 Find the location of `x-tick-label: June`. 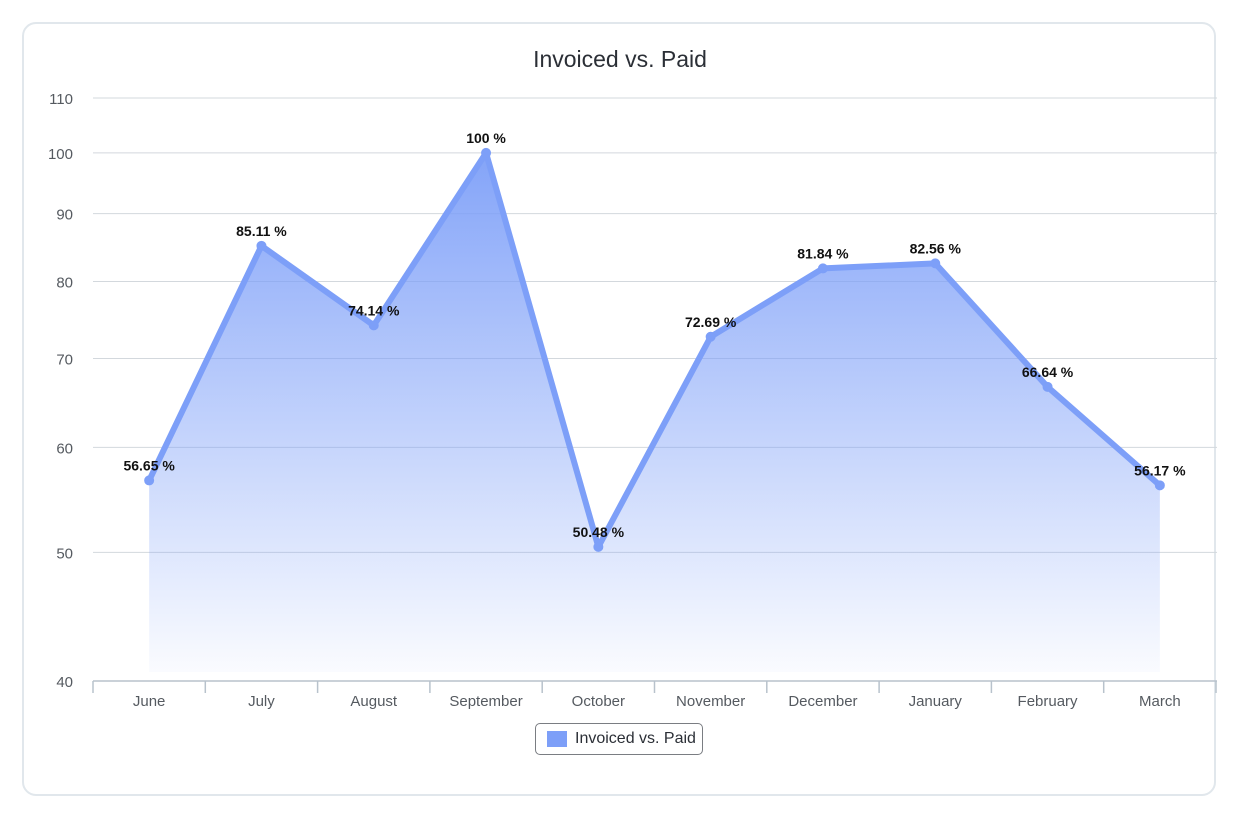

x-tick-label: June is located at coordinates (149, 701).